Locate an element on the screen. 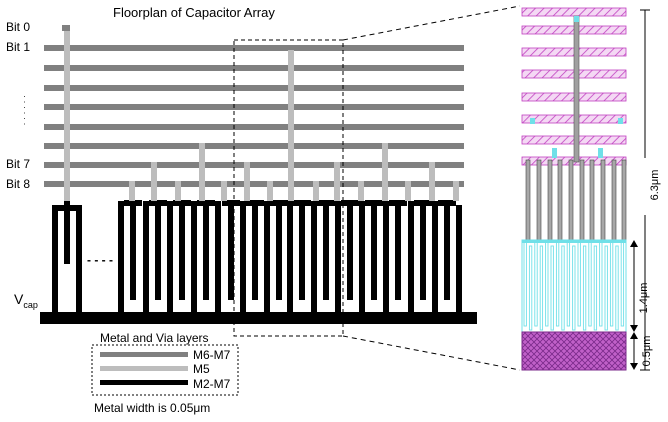 This screenshot has height=422, width=668. bit-ellipsis: · · · · · · is located at coordinates (25, 110).